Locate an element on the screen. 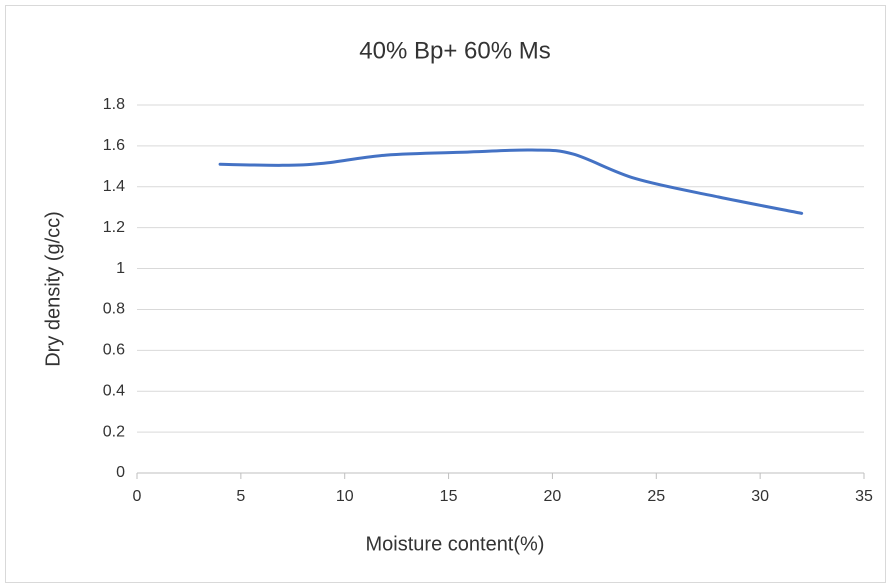 This screenshot has width=891, height=588. y-tick-label: 0.6 is located at coordinates (114, 350).